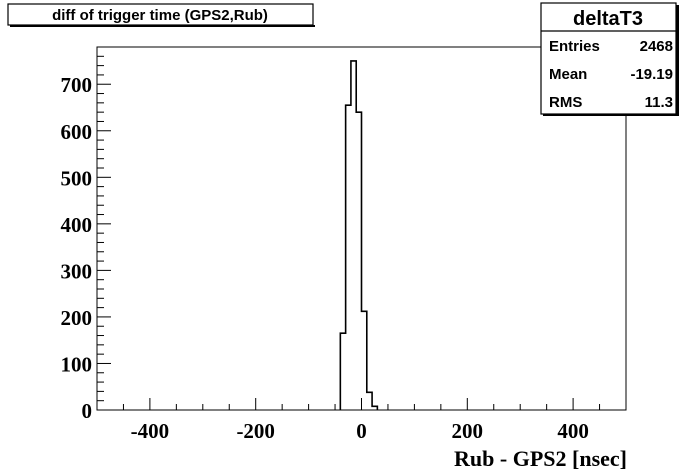 The width and height of the screenshot is (696, 472). I want to click on y-tick-label: 700, so click(77, 85).